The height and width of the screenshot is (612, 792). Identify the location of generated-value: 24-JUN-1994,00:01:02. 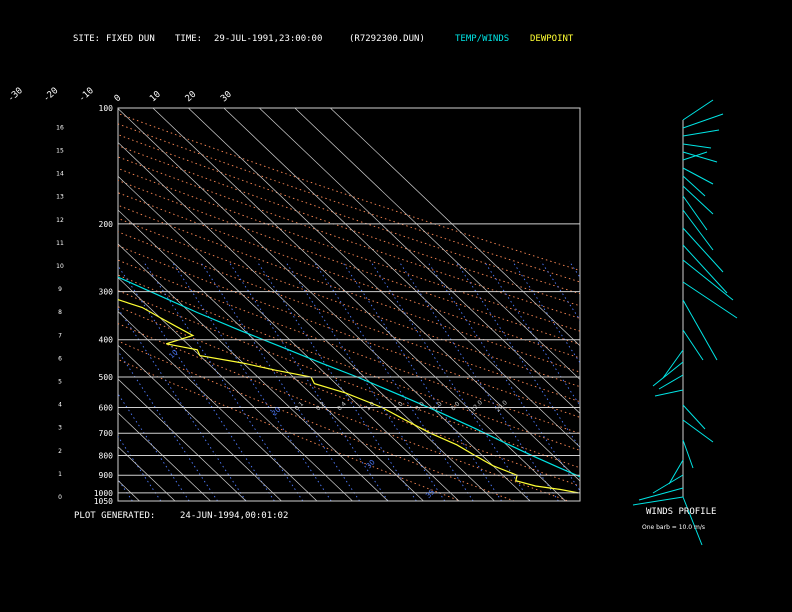
(234, 516).